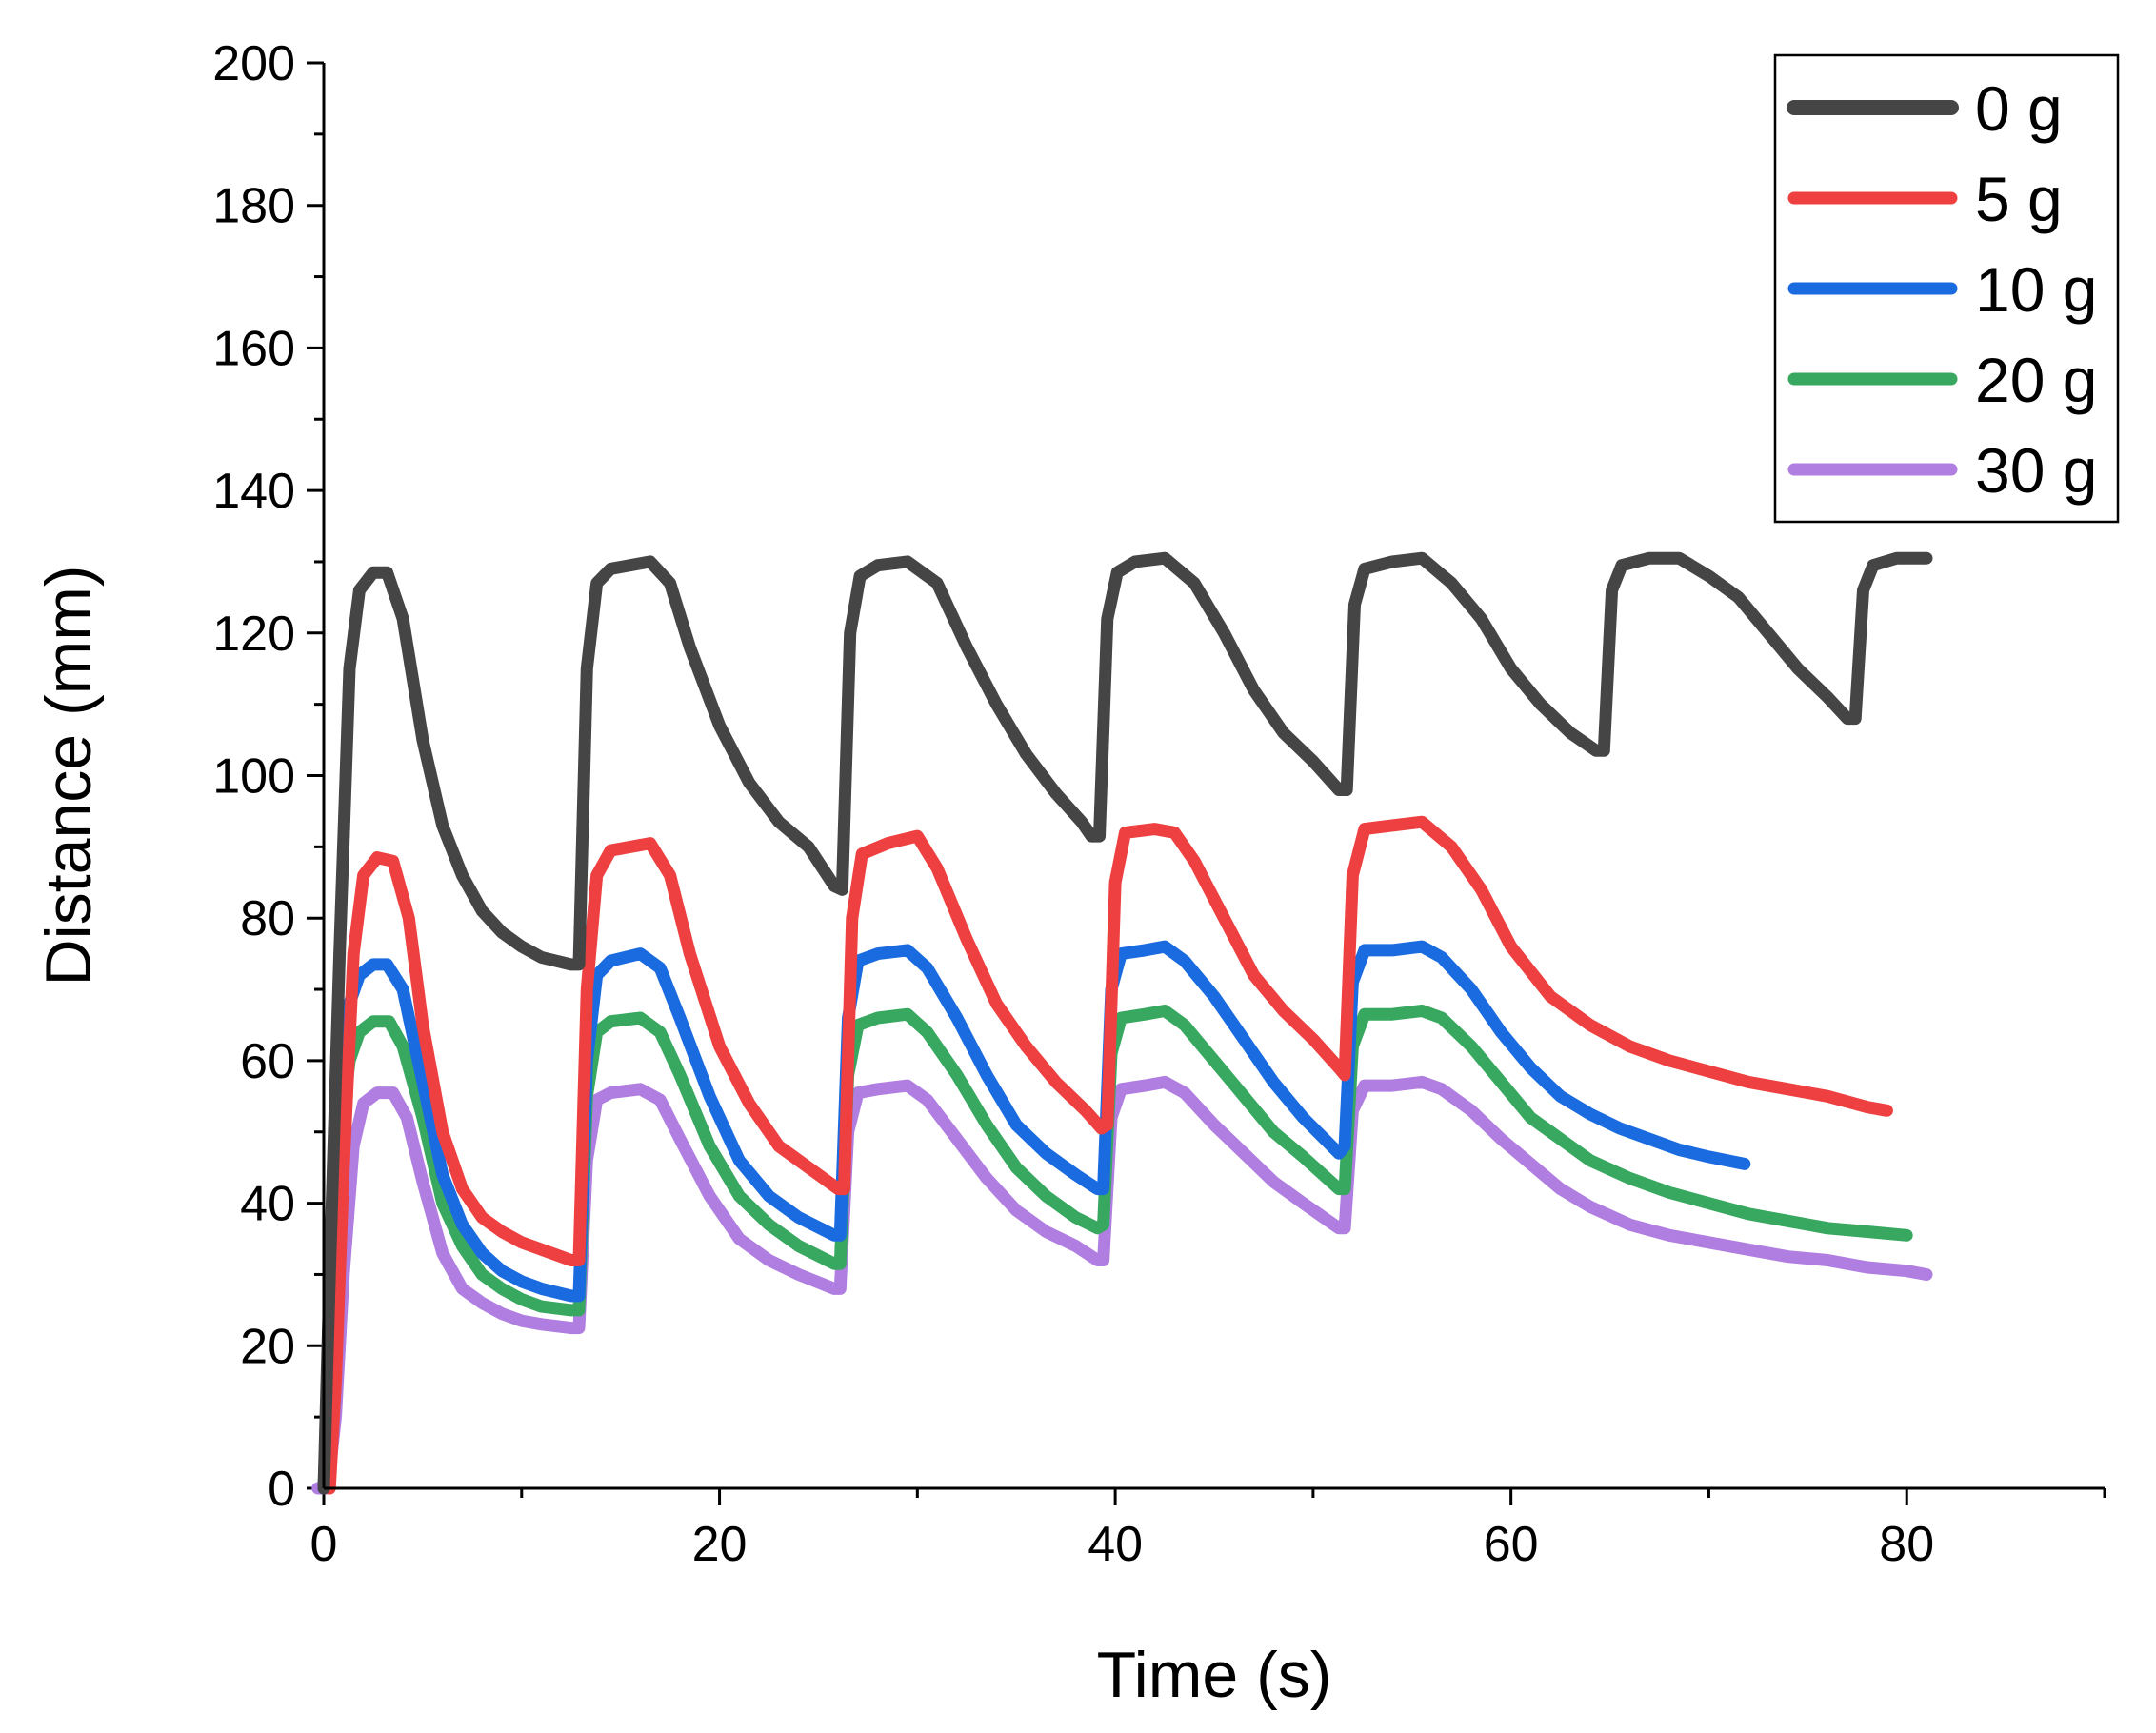 This screenshot has height=1733, width=2156. I want to click on y-tick-label: 140, so click(254, 491).